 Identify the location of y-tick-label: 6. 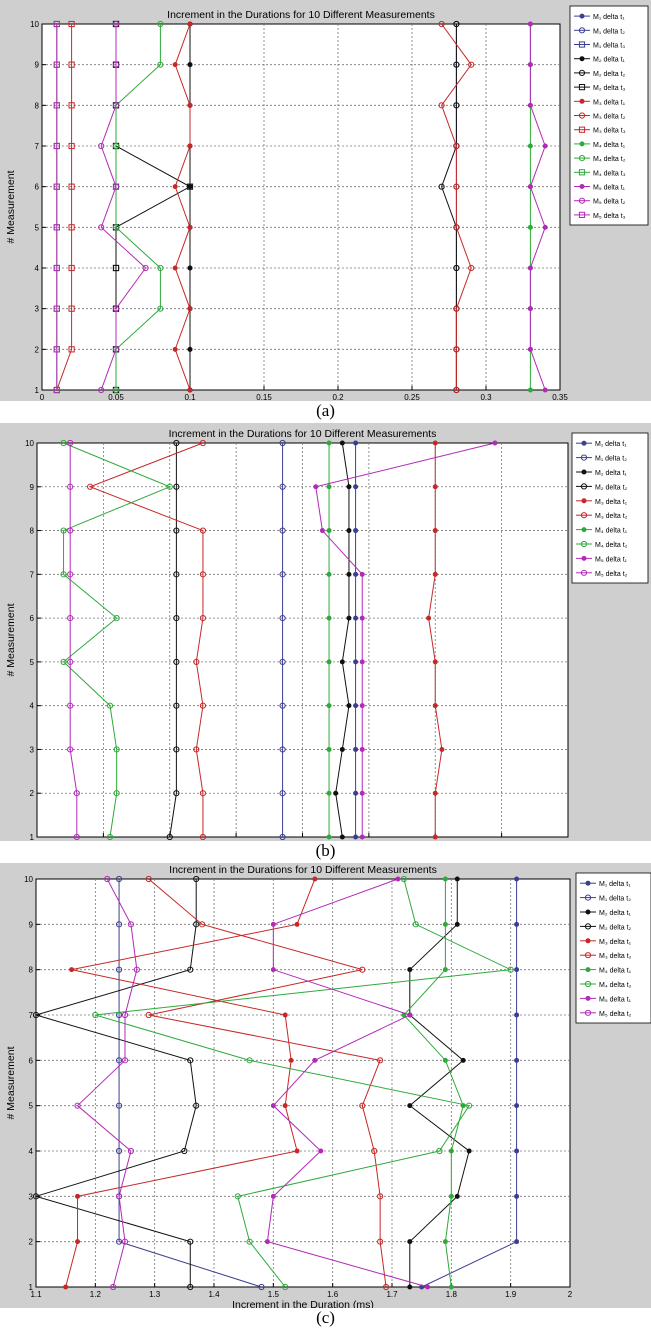
(32, 618).